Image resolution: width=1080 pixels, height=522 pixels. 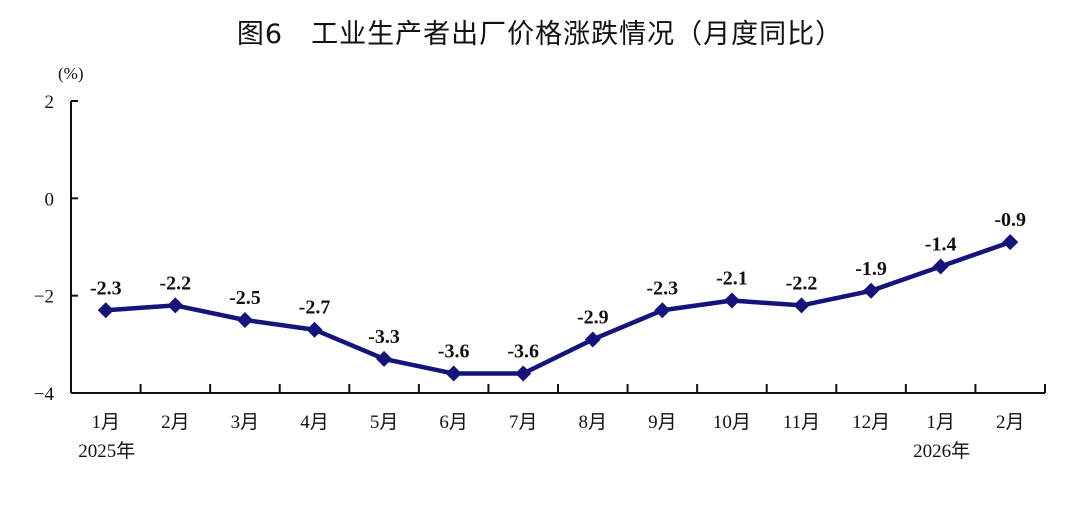 I want to click on x-tick-label: 8月, so click(x=593, y=422).